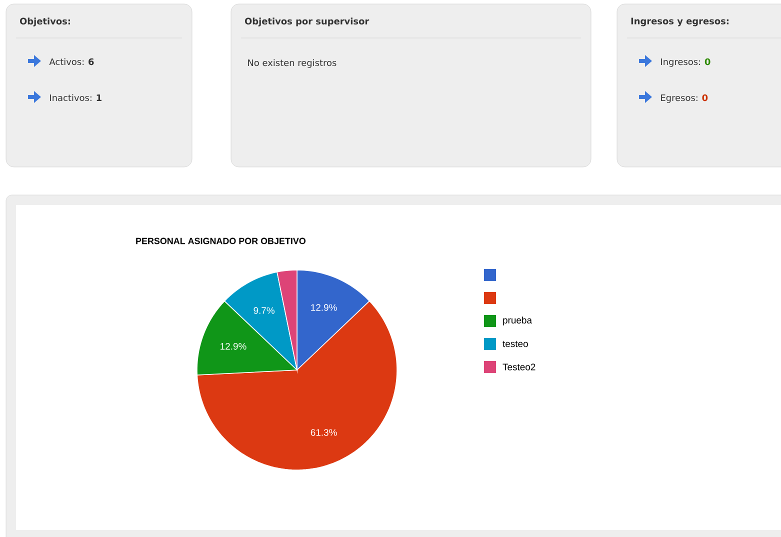 The width and height of the screenshot is (781, 537). Describe the element at coordinates (517, 321) in the screenshot. I see `legend-label: prueba` at that location.